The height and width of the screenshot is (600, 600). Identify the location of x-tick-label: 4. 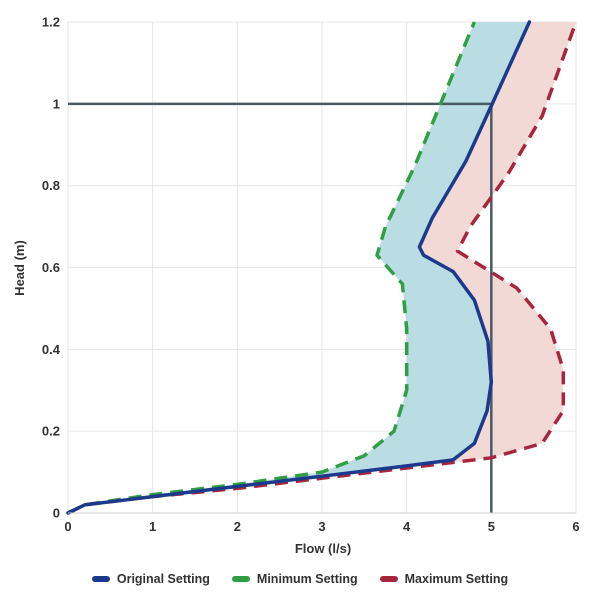
(407, 526).